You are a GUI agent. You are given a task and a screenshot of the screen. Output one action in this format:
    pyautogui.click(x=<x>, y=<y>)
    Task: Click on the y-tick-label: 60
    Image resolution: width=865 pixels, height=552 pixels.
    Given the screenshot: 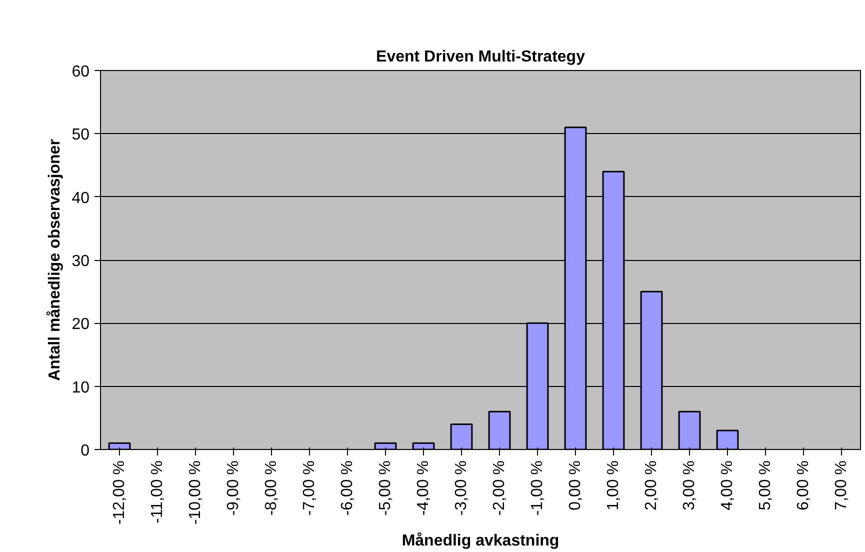 What is the action you would take?
    pyautogui.click(x=81, y=72)
    